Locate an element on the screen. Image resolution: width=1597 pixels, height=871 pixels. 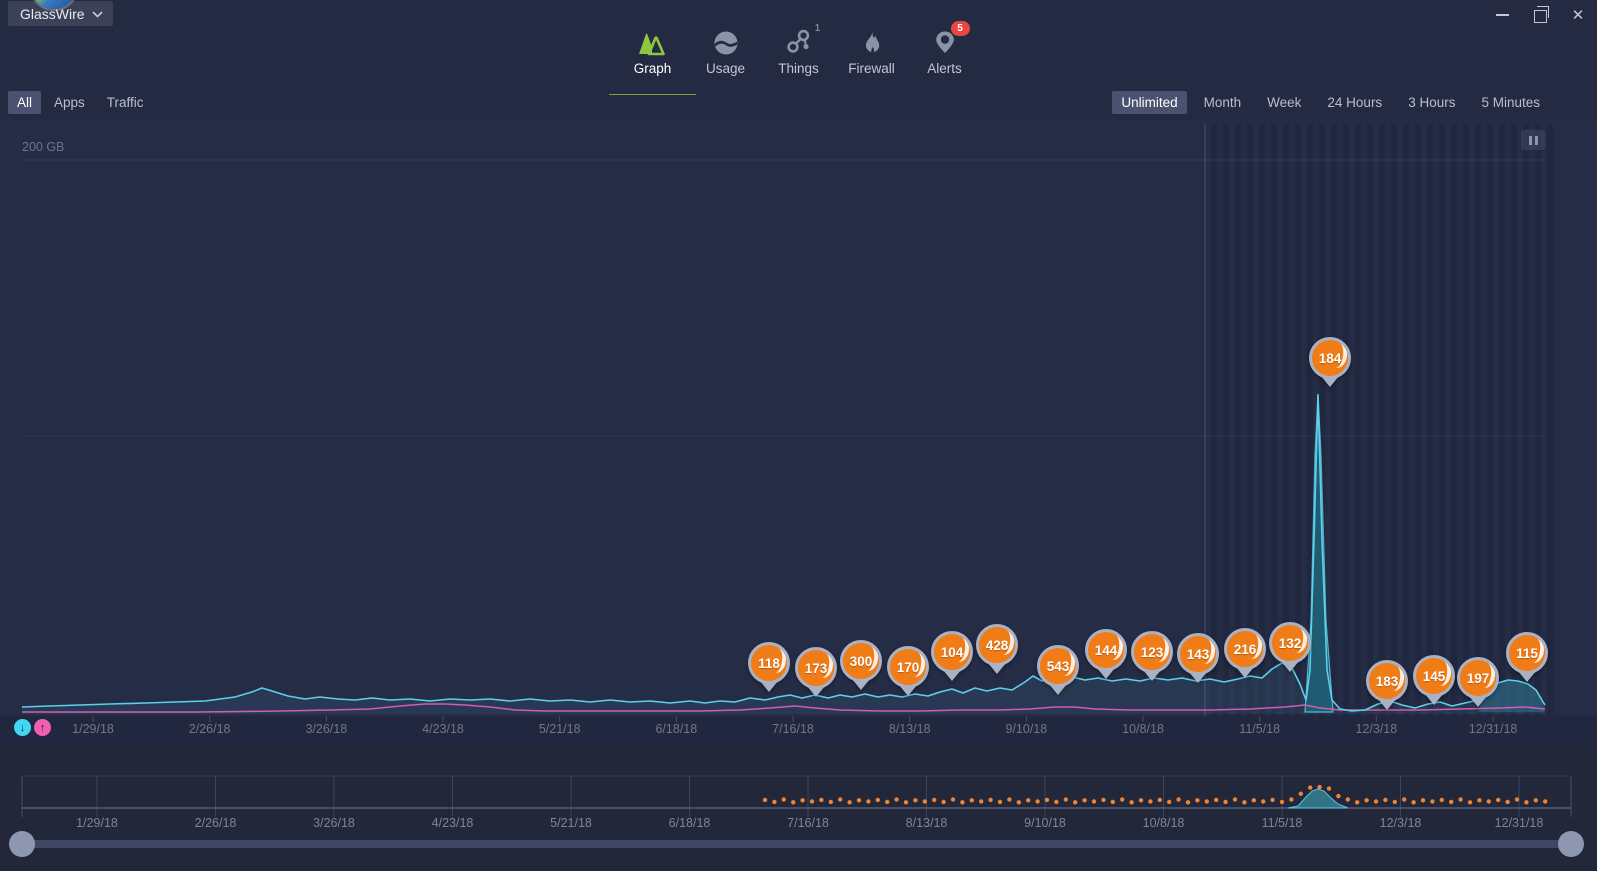
traffic-legend: ↓ ↑ is located at coordinates (32, 727).